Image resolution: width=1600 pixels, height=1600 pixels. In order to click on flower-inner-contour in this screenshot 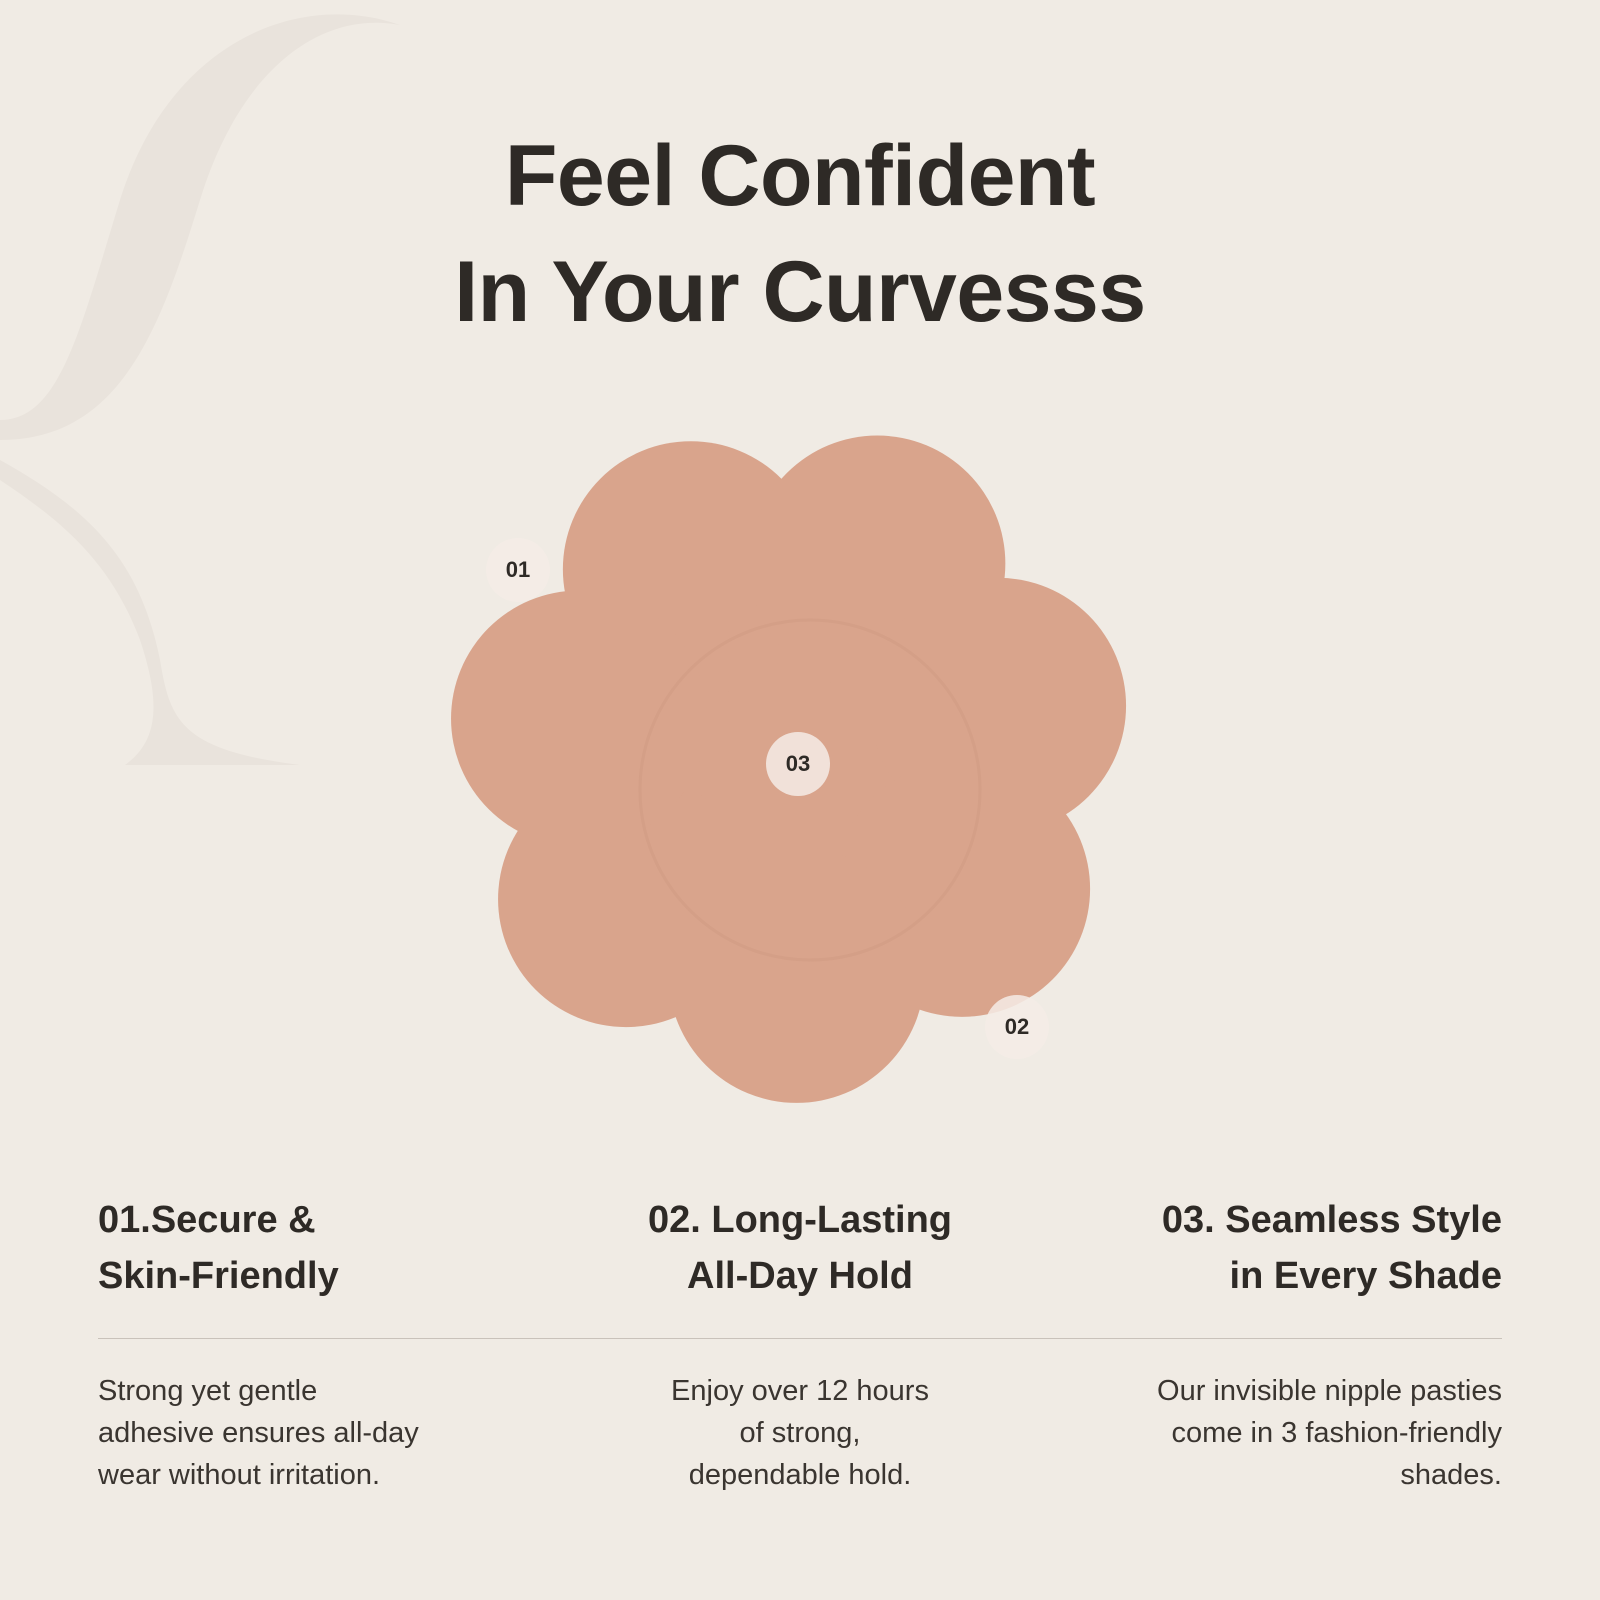, I will do `click(810, 790)`.